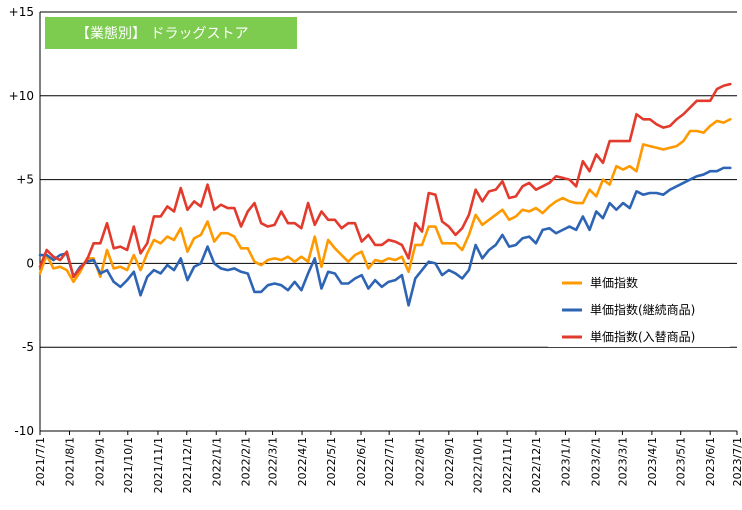 The width and height of the screenshot is (742, 510). Describe the element at coordinates (361, 461) in the screenshot. I see `x-tick-label: 2022/6/1` at that location.